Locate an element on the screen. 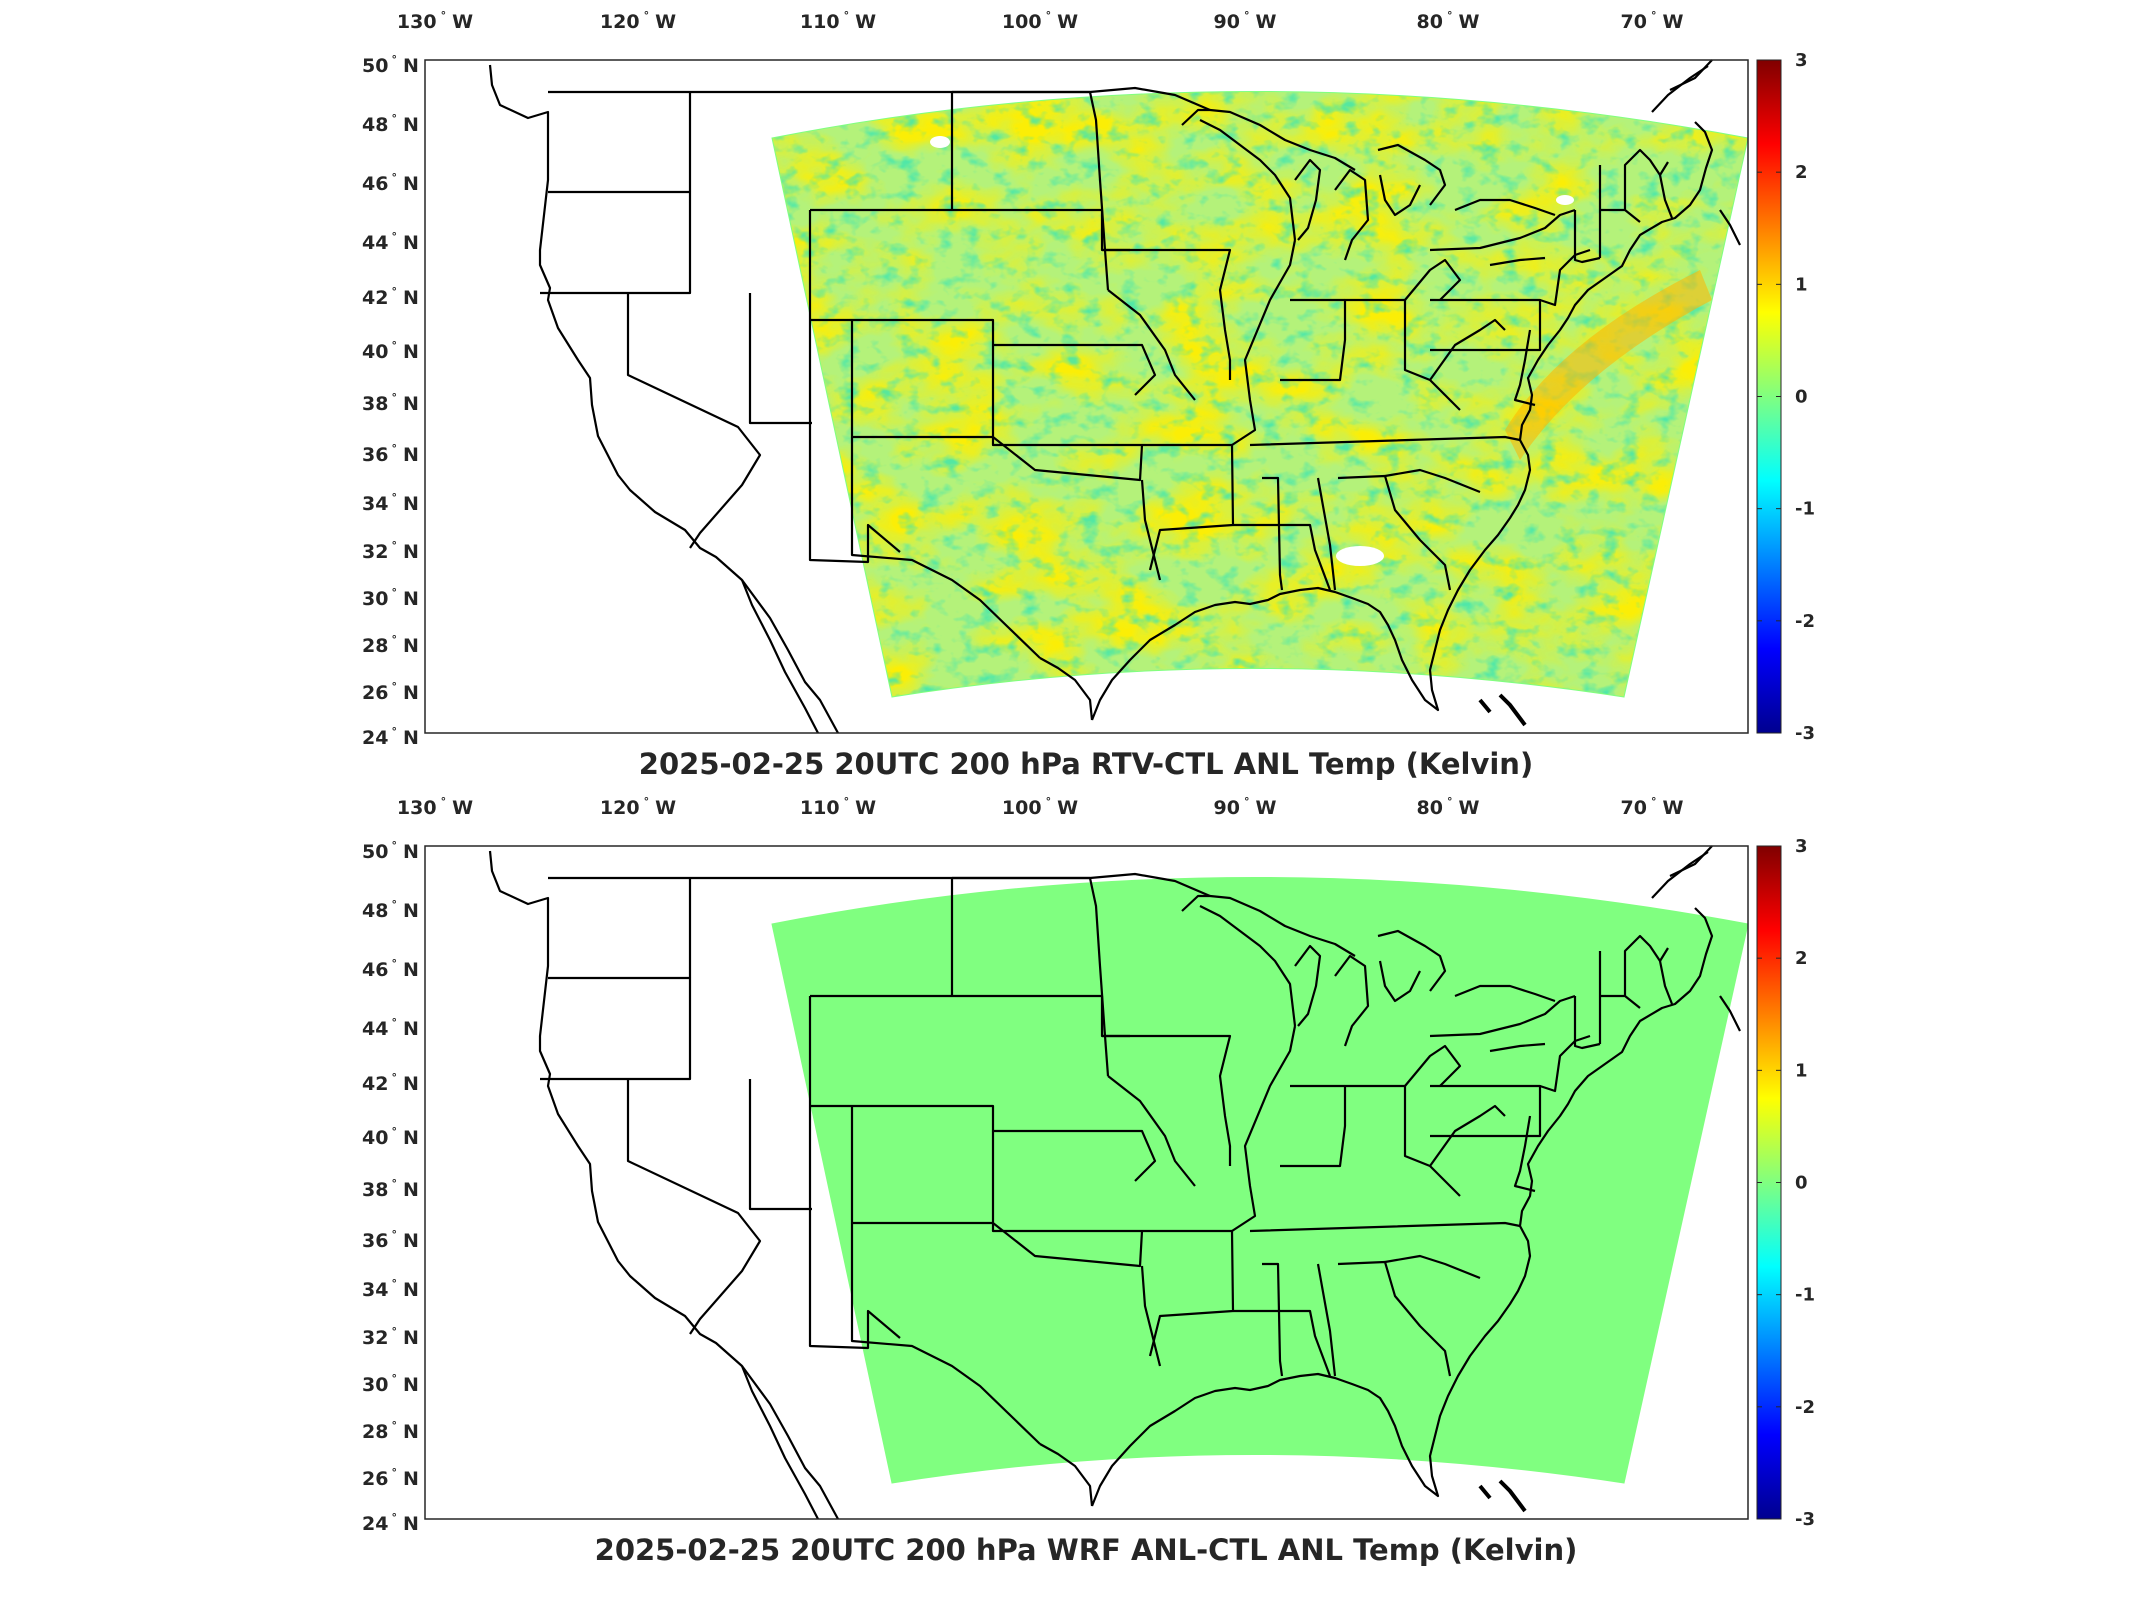 This screenshot has width=2133, height=1605. longitude-label: 100 ° W is located at coordinates (1040, 807).